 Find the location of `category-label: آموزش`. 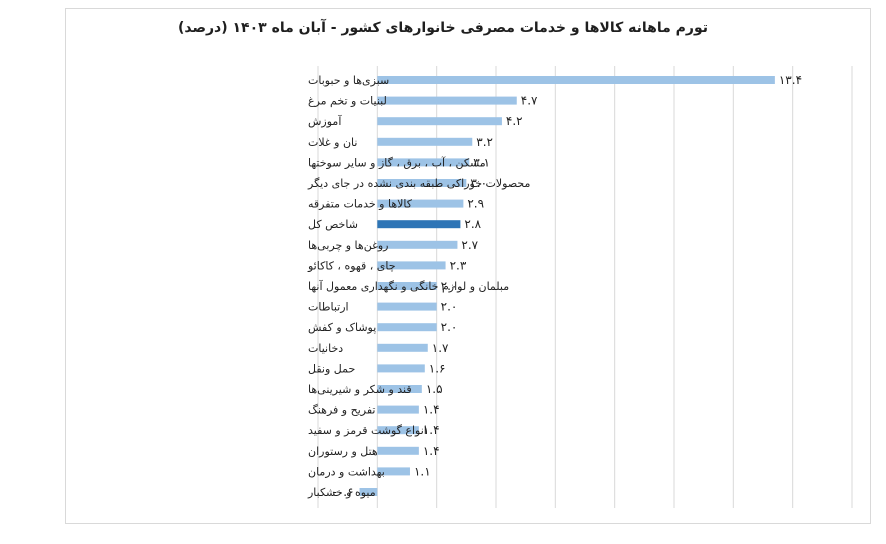

category-label: آموزش is located at coordinates (325, 121).